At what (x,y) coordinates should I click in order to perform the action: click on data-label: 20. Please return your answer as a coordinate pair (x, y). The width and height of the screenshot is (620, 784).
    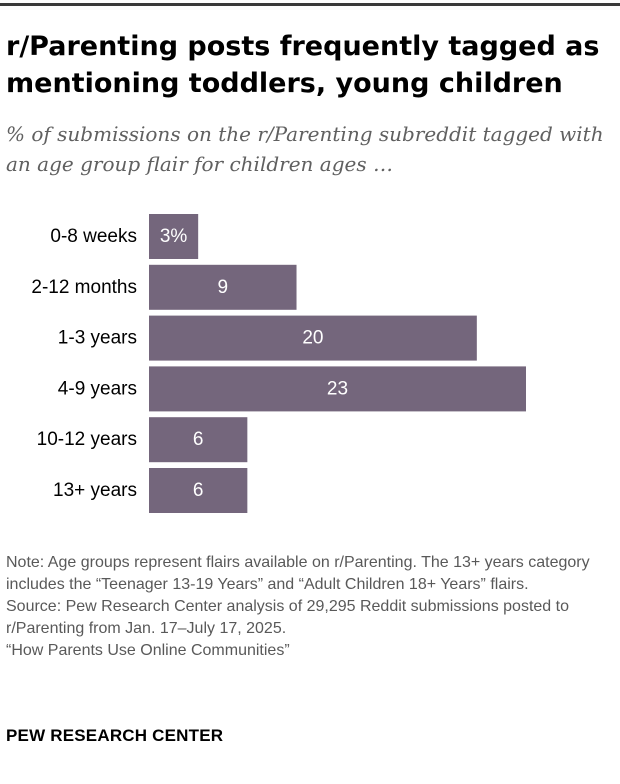
    Looking at the image, I should click on (312, 338).